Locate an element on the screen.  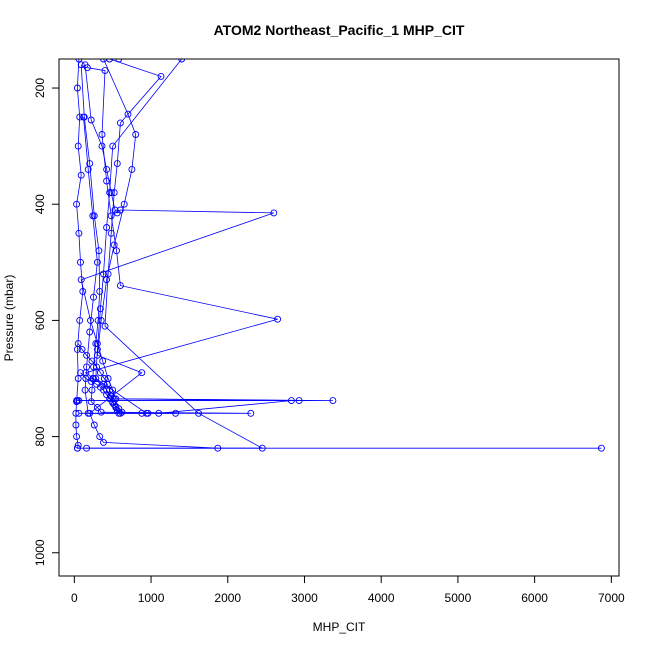
x-tick-label: 6000 is located at coordinates (534, 598).